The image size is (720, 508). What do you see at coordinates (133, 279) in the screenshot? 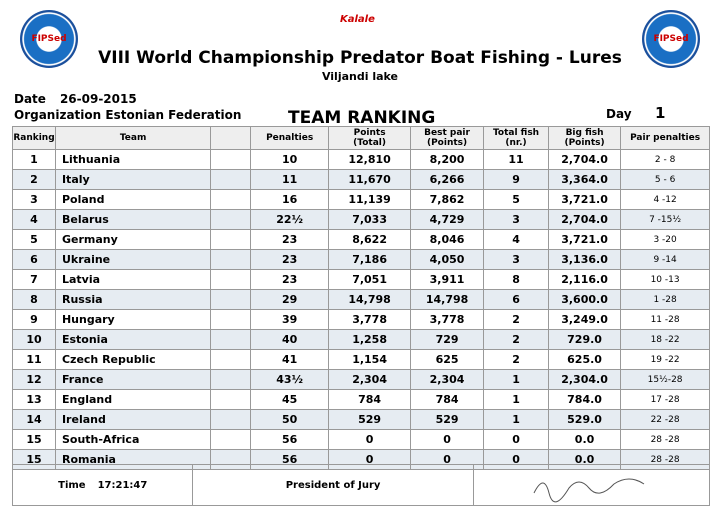
I see `team: Latvia` at bounding box center [133, 279].